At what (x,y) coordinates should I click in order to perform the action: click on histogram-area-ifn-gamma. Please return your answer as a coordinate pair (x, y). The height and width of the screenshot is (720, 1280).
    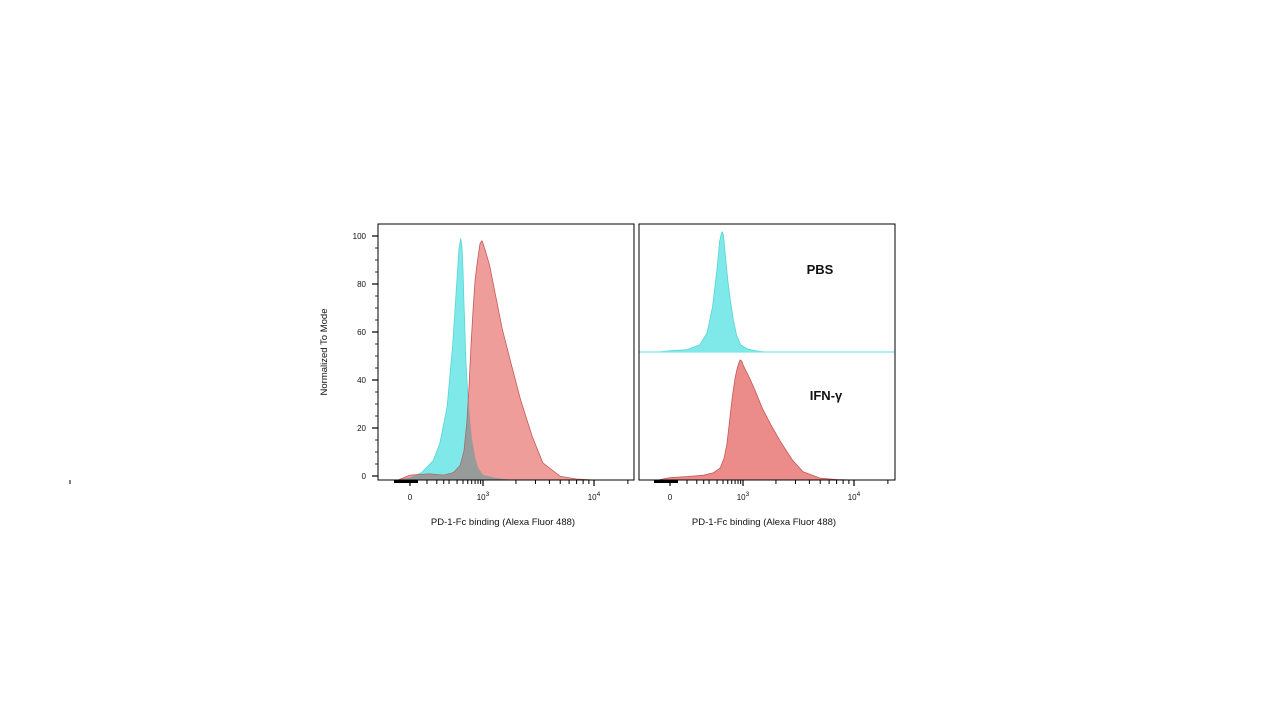
    Looking at the image, I should click on (756, 420).